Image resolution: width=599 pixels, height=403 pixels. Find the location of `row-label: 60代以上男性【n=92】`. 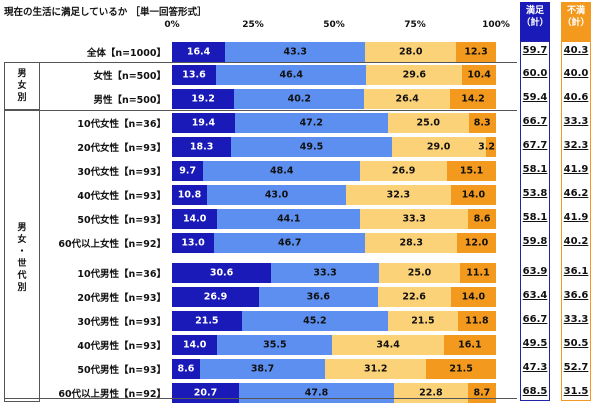

row-label: 60代以上男性【n=92】 is located at coordinates (112, 394).